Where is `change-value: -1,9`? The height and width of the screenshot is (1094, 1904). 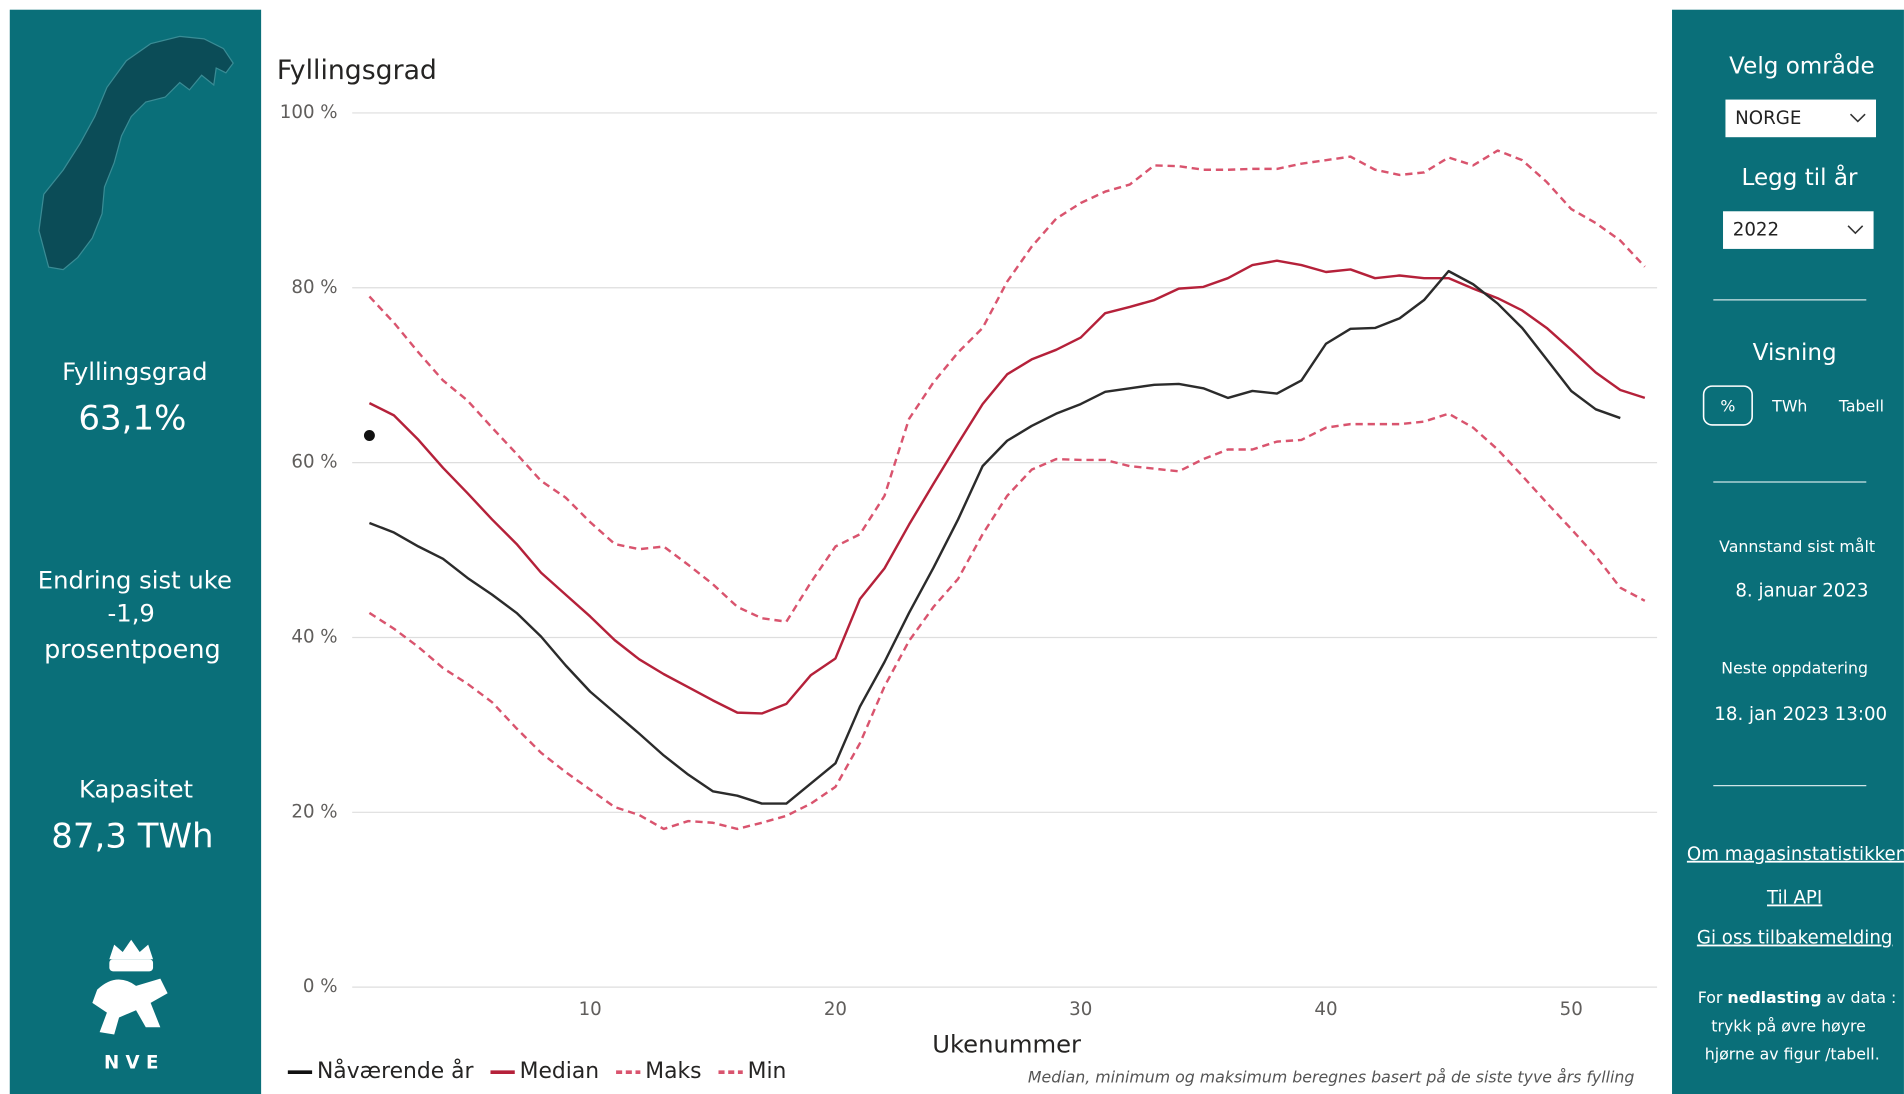
change-value: -1,9 is located at coordinates (131, 612).